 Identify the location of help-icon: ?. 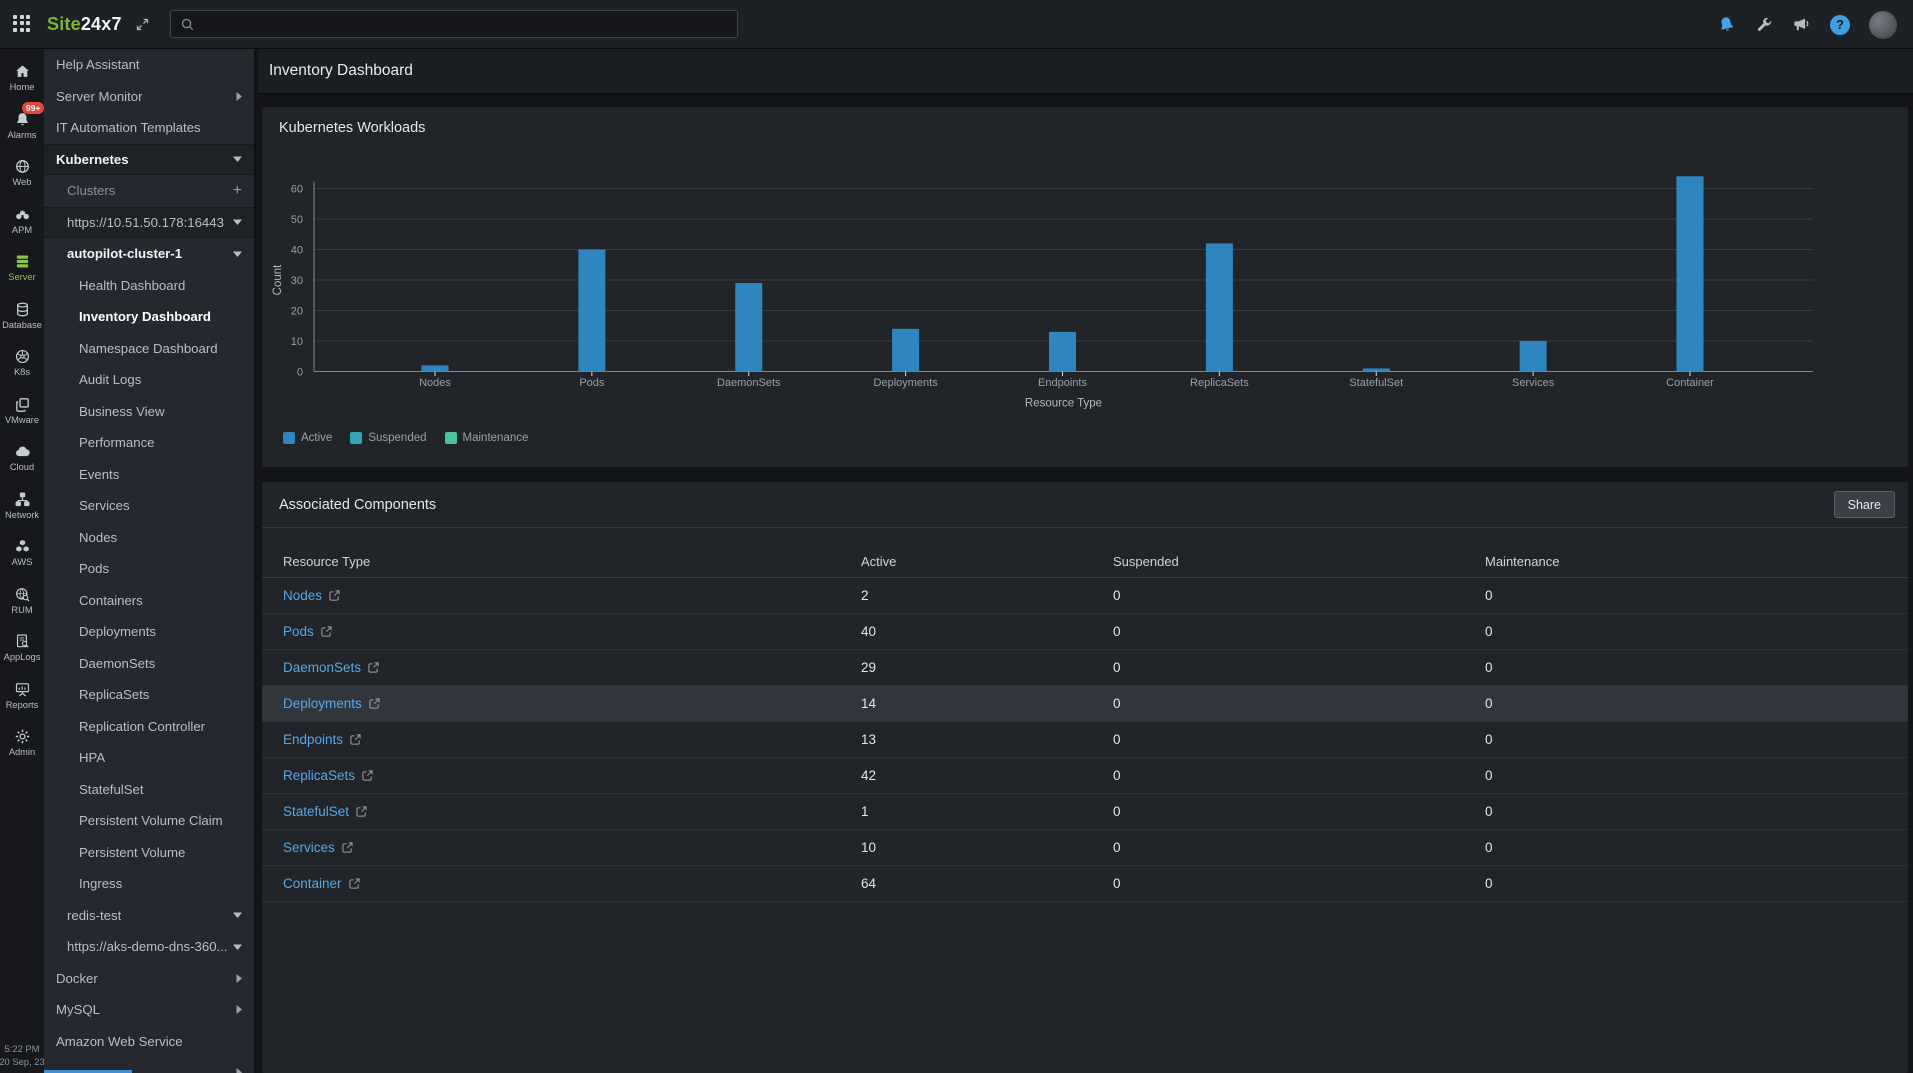
(1840, 24).